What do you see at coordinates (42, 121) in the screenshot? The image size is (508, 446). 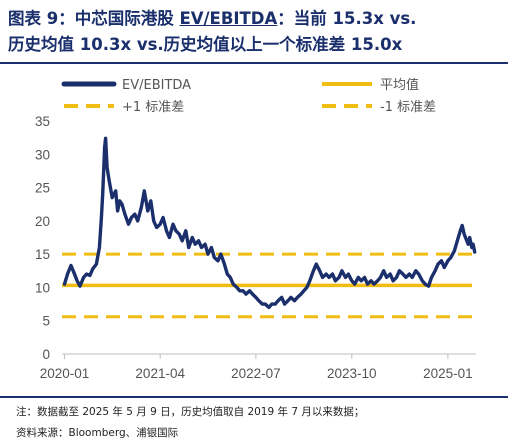 I see `y-tick-label: 35` at bounding box center [42, 121].